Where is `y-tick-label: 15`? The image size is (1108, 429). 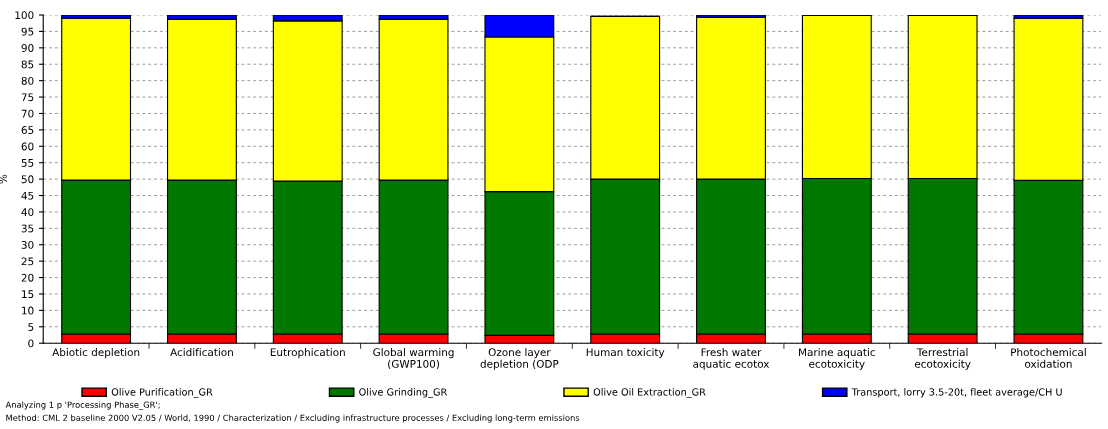
y-tick-label: 15 is located at coordinates (28, 294).